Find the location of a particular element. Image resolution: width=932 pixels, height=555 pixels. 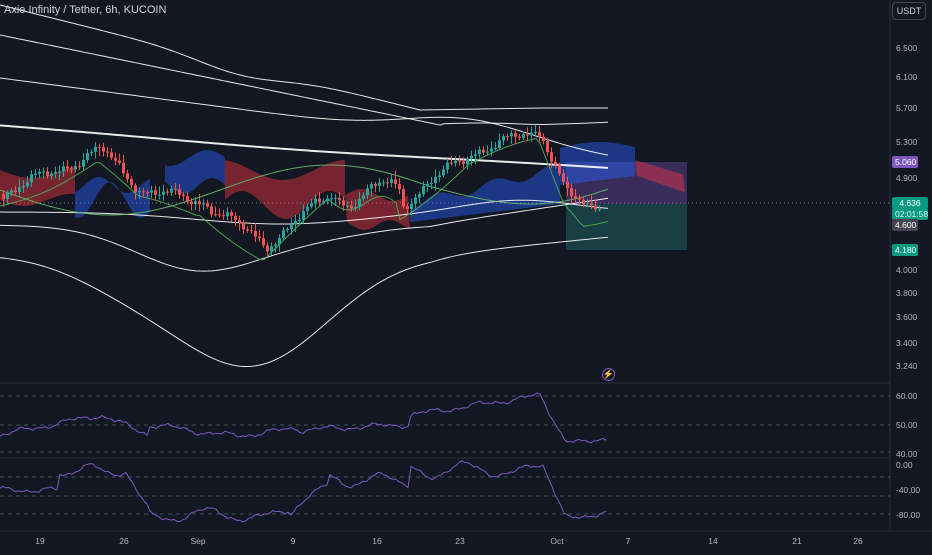

symbol-title: Axie Infinity / Tether, 6h, KUCOIN is located at coordinates (85, 10).